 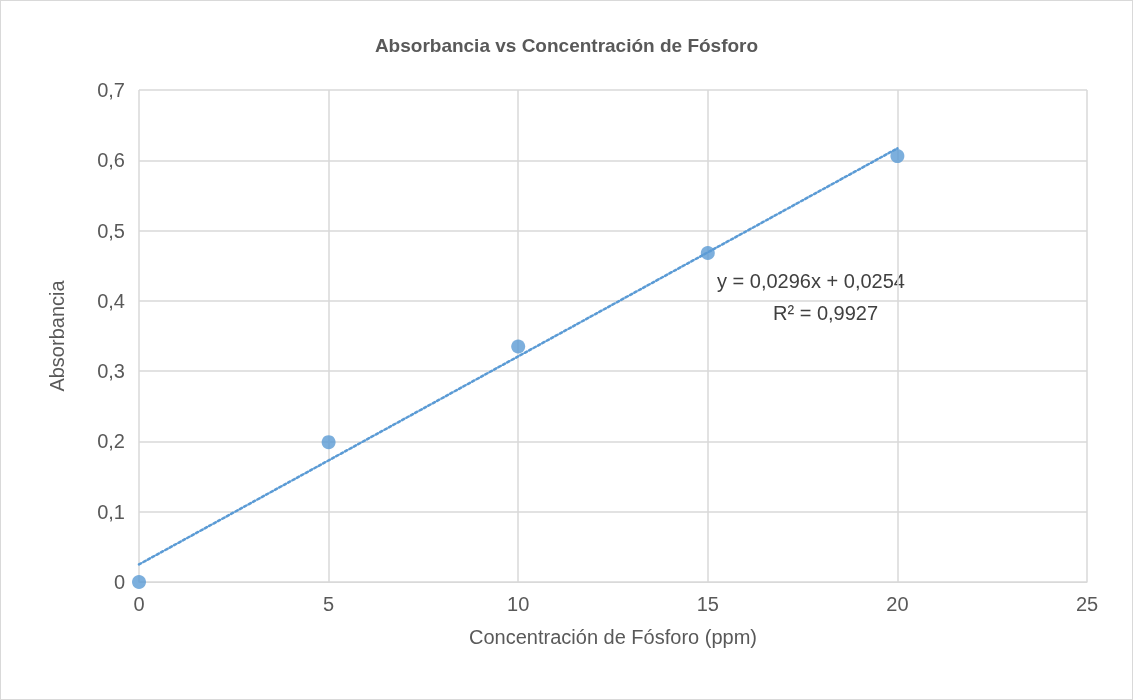 I want to click on y-axis-title: Absorbancia, so click(x=57, y=335).